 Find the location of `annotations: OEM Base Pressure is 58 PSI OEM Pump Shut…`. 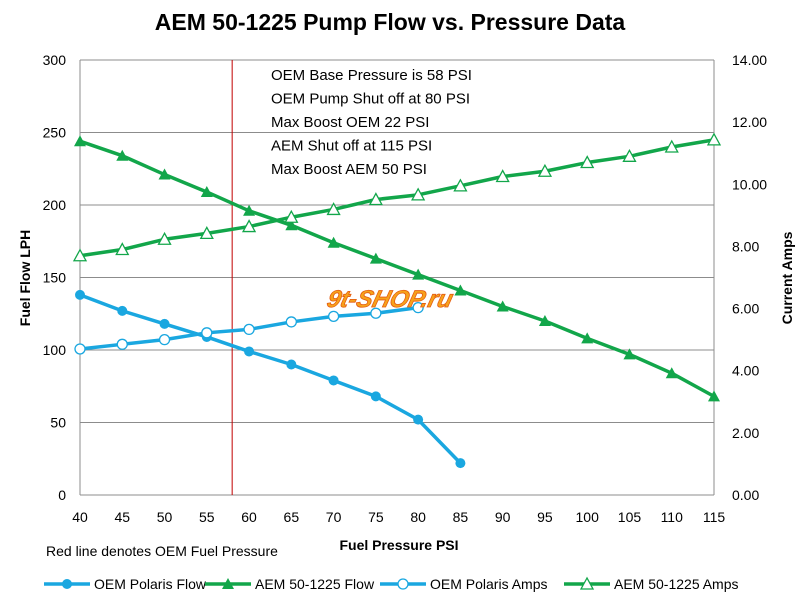

annotations: OEM Base Pressure is 58 PSI OEM Pump Shut… is located at coordinates (371, 122).